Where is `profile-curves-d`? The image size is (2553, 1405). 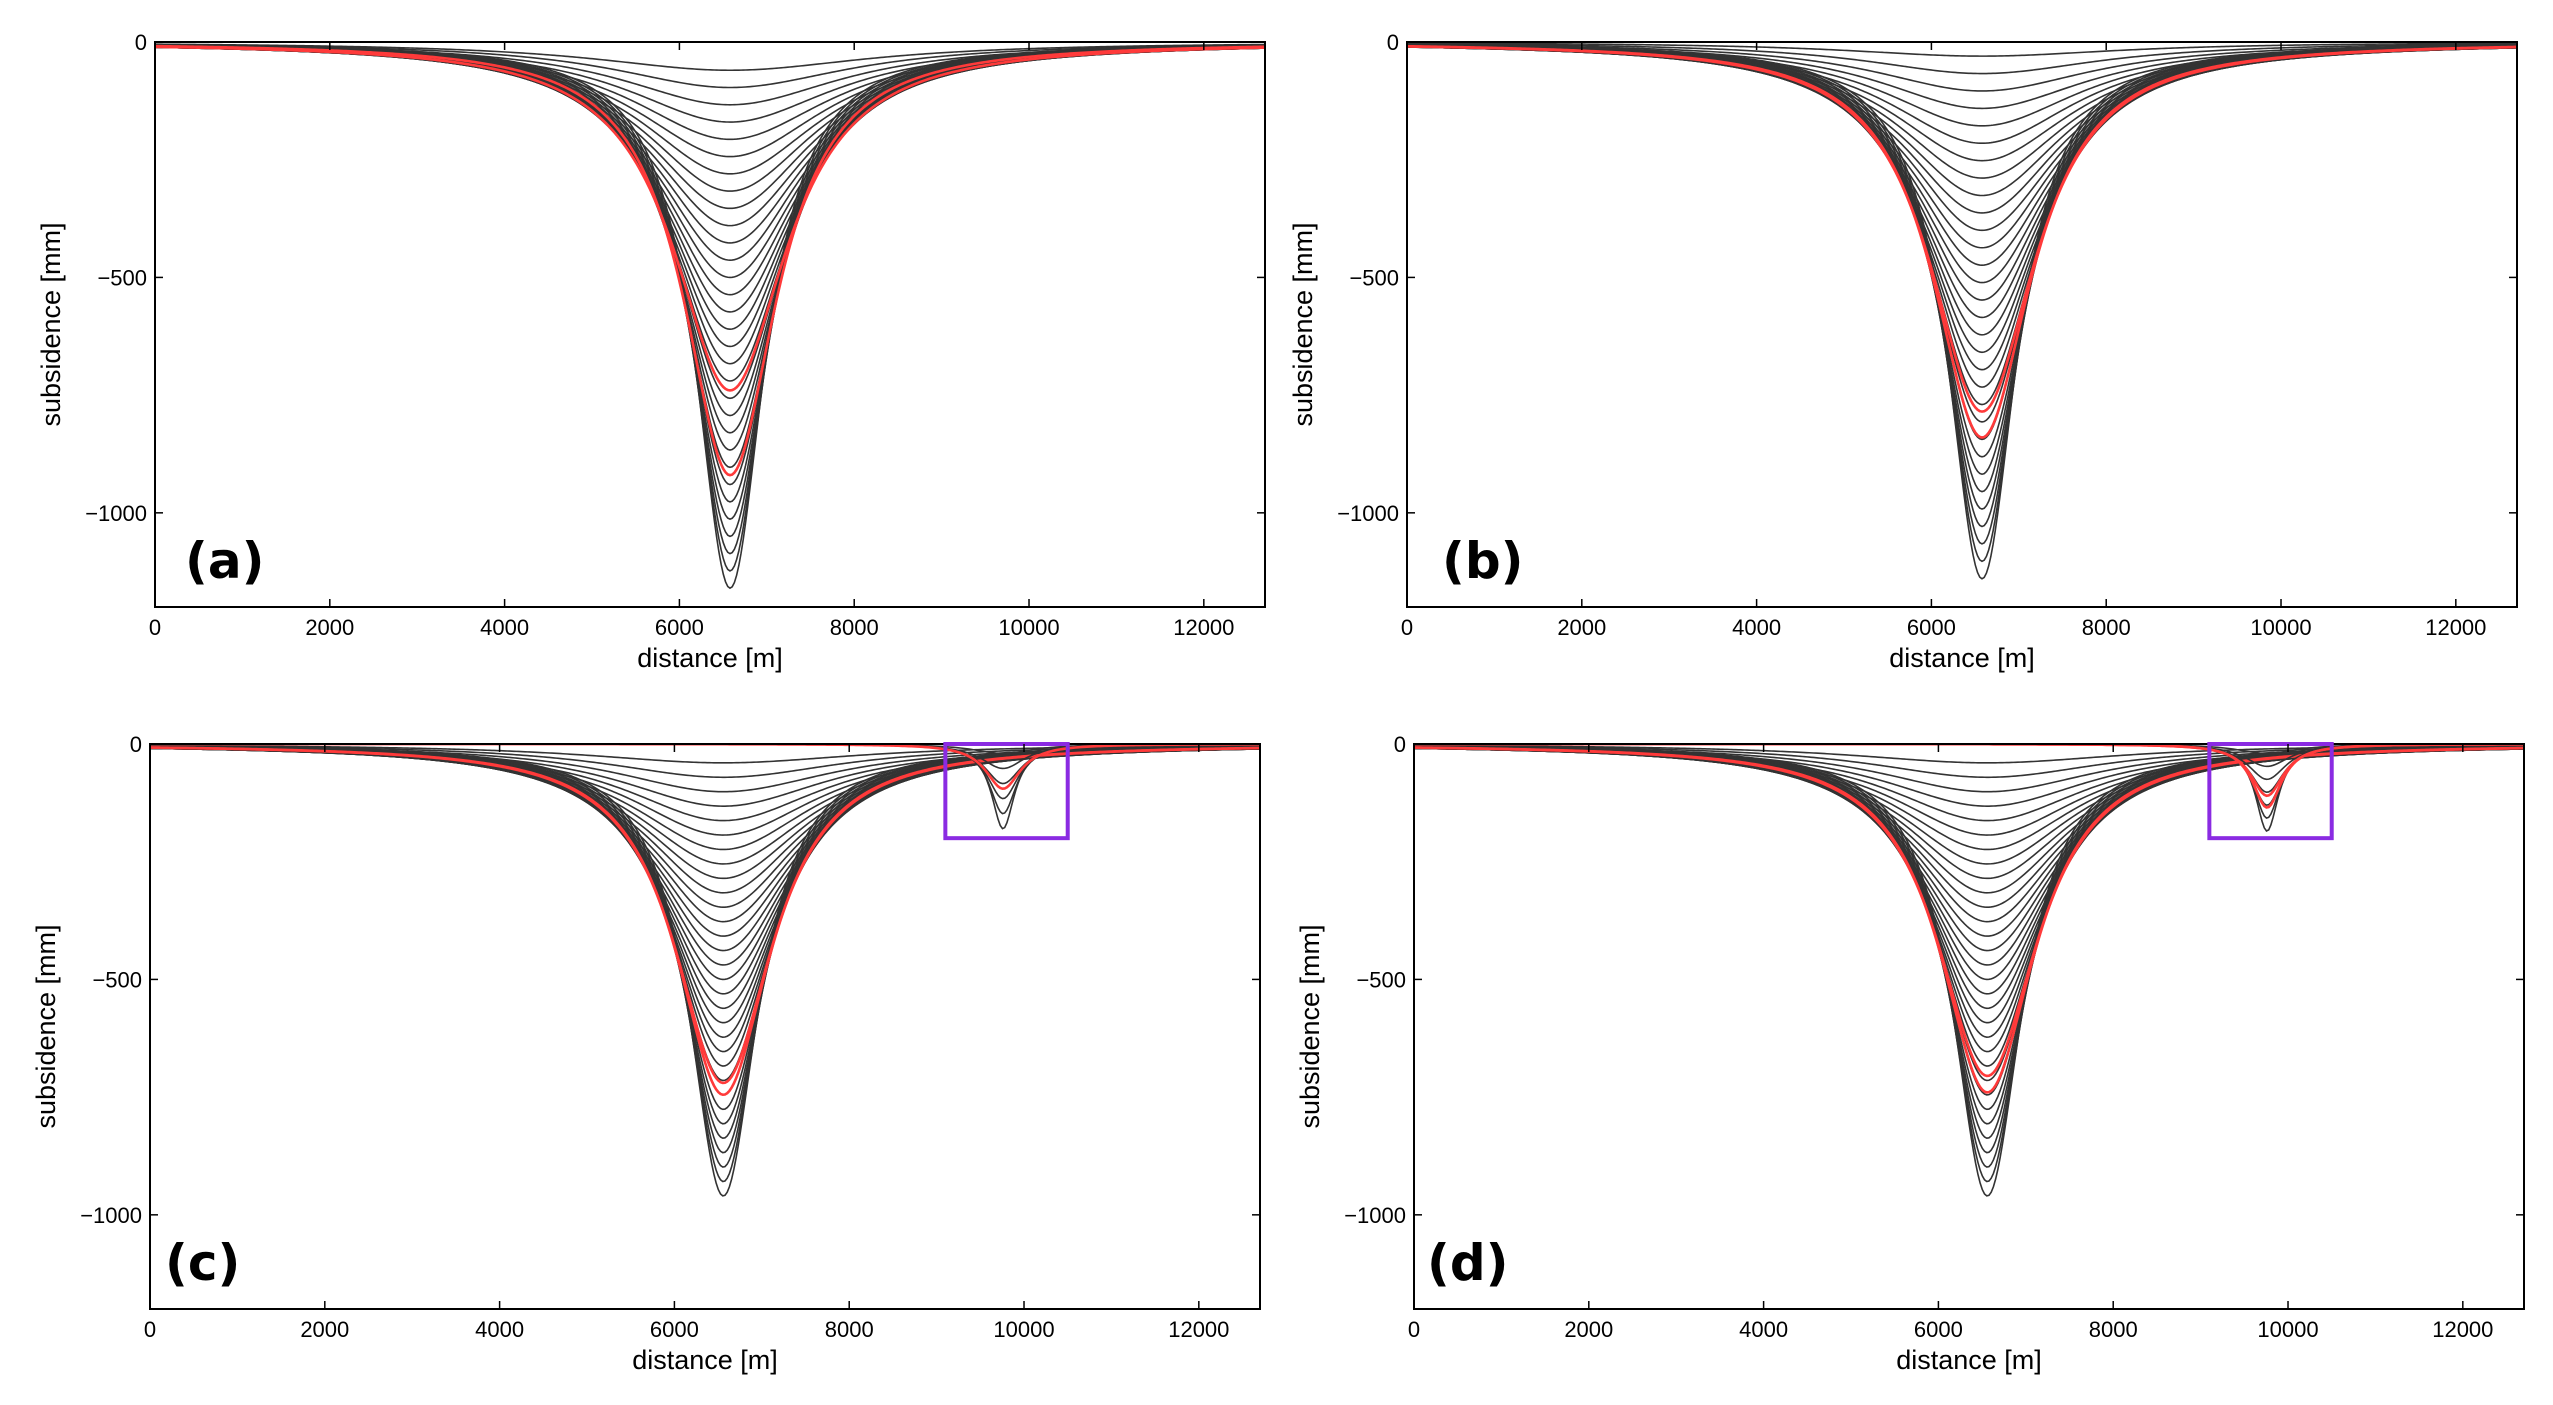
profile-curves-d is located at coordinates (1969, 970).